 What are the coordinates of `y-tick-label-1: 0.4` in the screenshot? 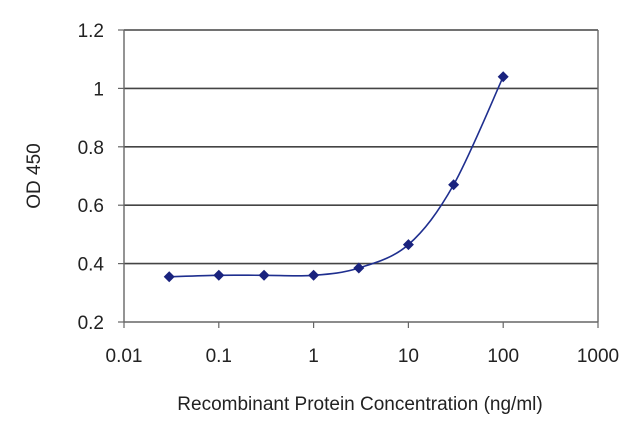 It's located at (91, 265).